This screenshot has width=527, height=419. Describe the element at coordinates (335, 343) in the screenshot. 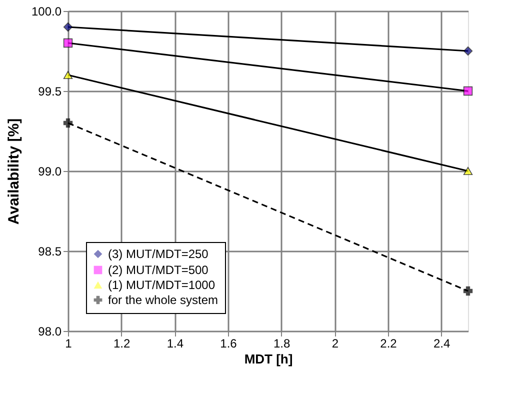

I see `x-tick-label: 2` at that location.